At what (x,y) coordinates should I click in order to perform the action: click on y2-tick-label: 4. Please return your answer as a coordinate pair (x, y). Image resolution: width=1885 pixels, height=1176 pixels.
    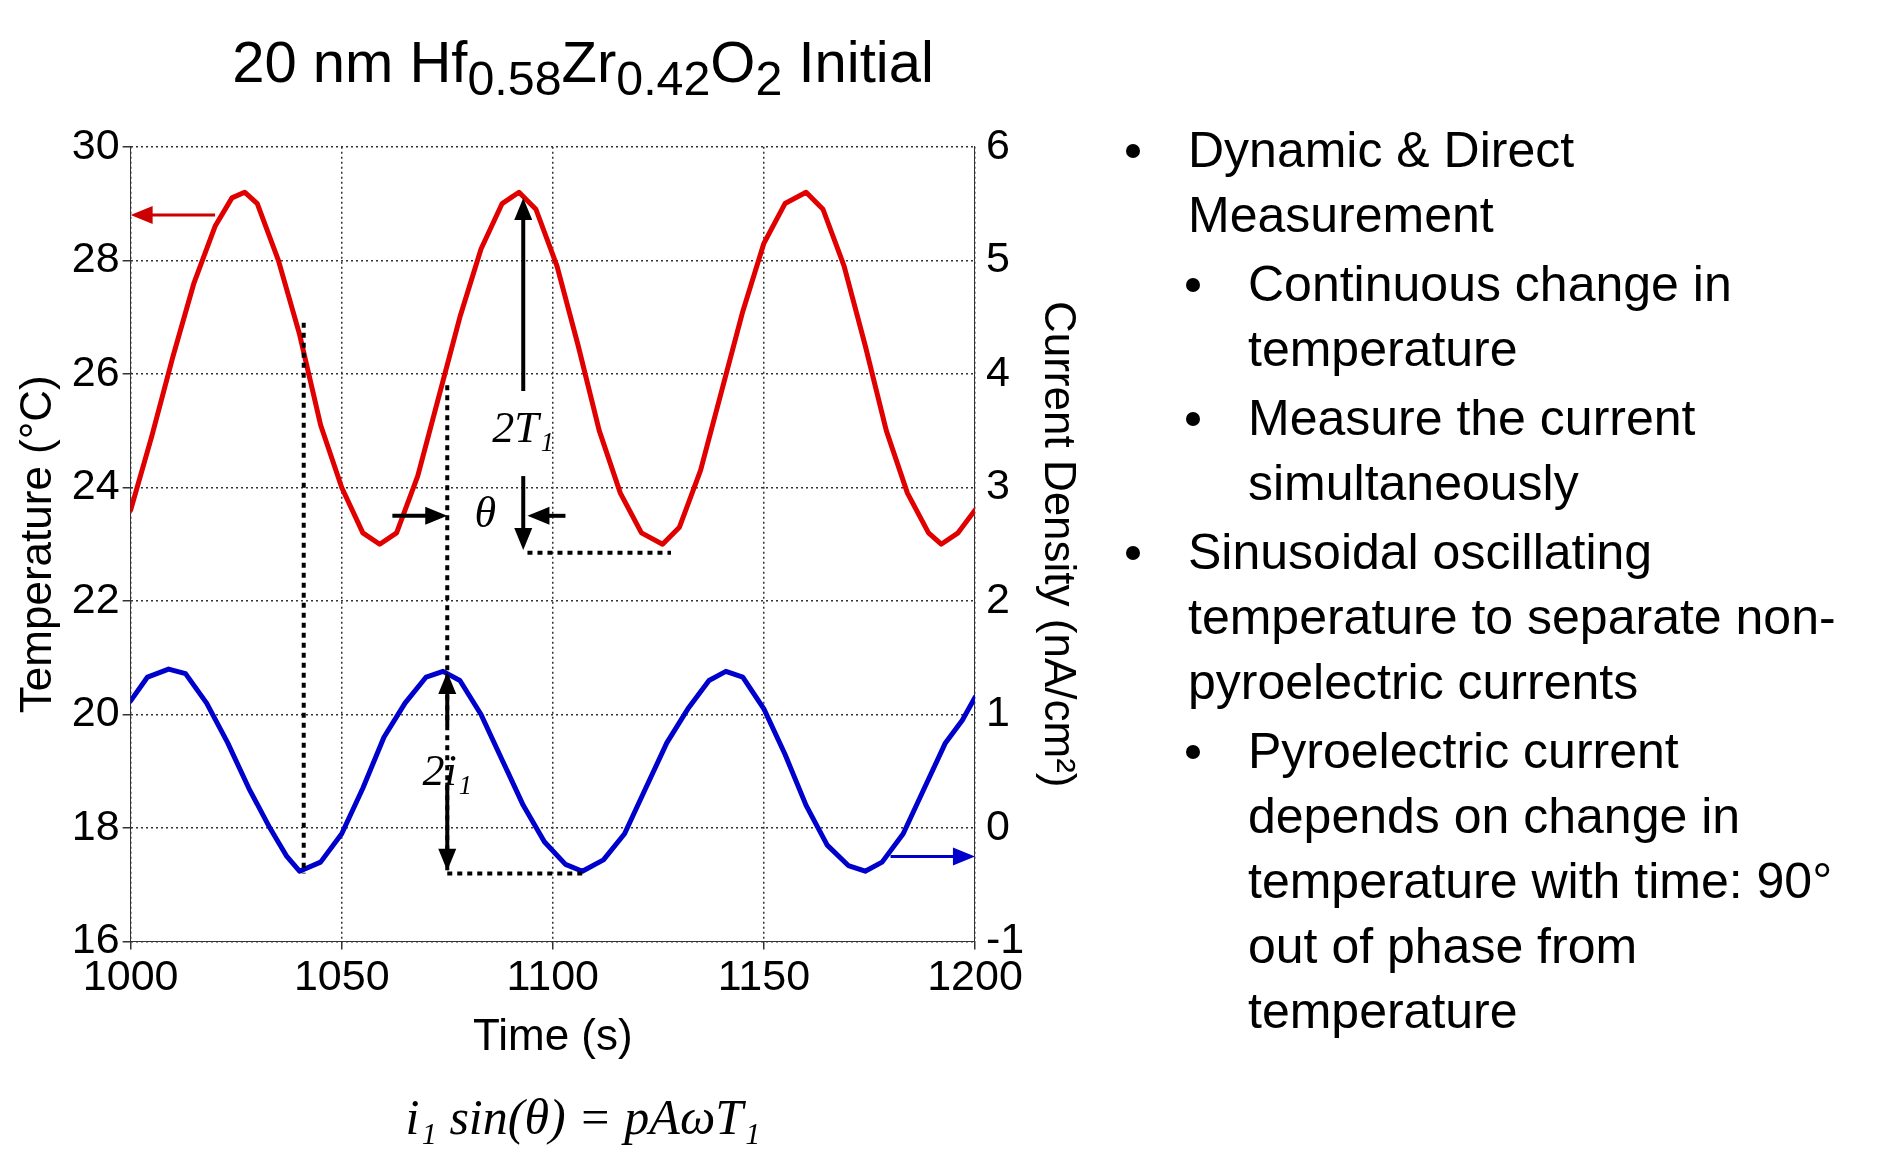
    Looking at the image, I should click on (997, 370).